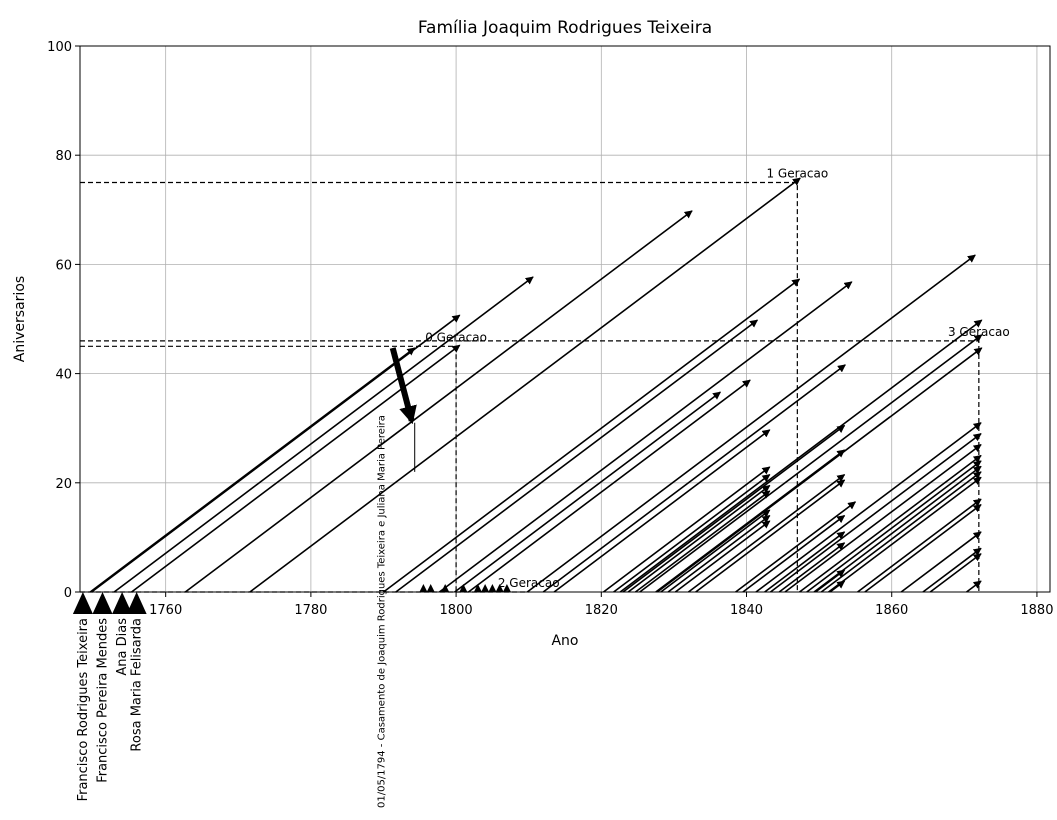 The image size is (1057, 820). Describe the element at coordinates (103, 700) in the screenshot. I see `founder-label: Francisco Pereira Mendes` at that location.